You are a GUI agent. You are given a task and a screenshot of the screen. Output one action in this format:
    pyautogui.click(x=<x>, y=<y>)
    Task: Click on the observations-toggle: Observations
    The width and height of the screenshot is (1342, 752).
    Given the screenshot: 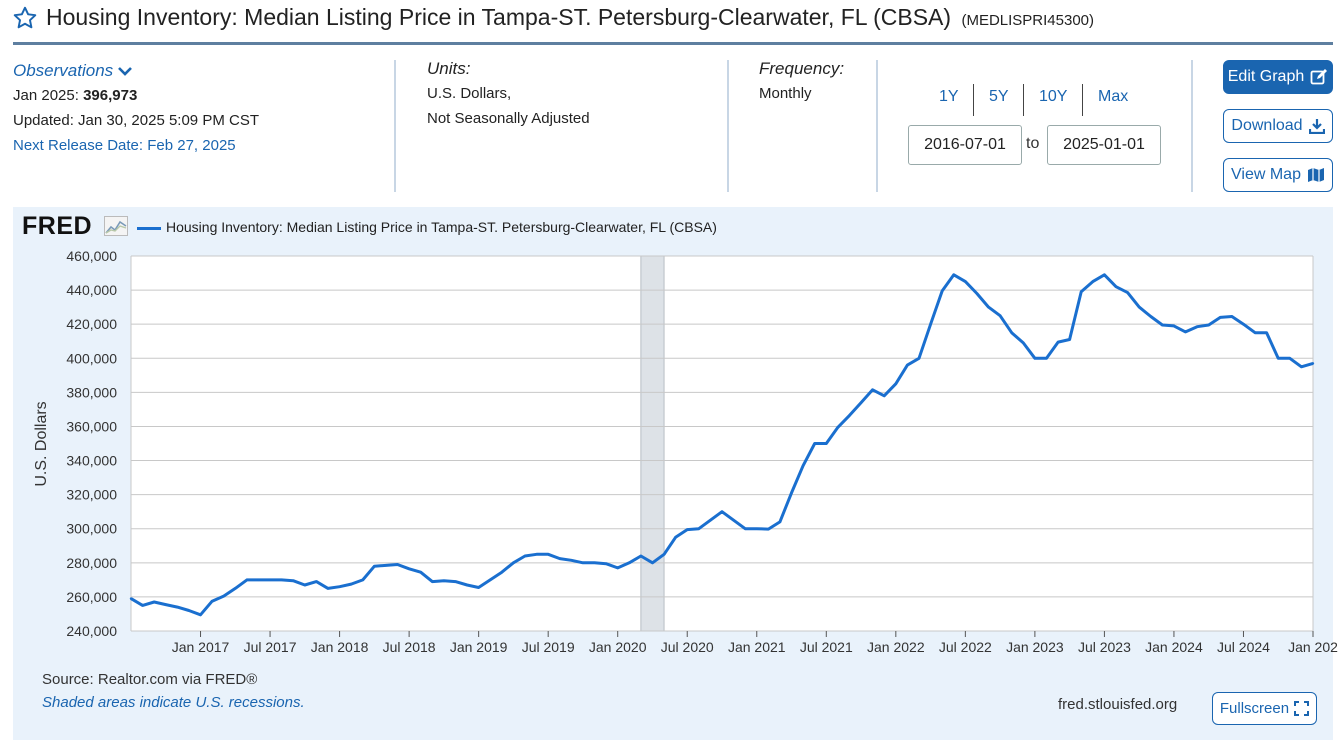 What is the action you would take?
    pyautogui.click(x=136, y=70)
    